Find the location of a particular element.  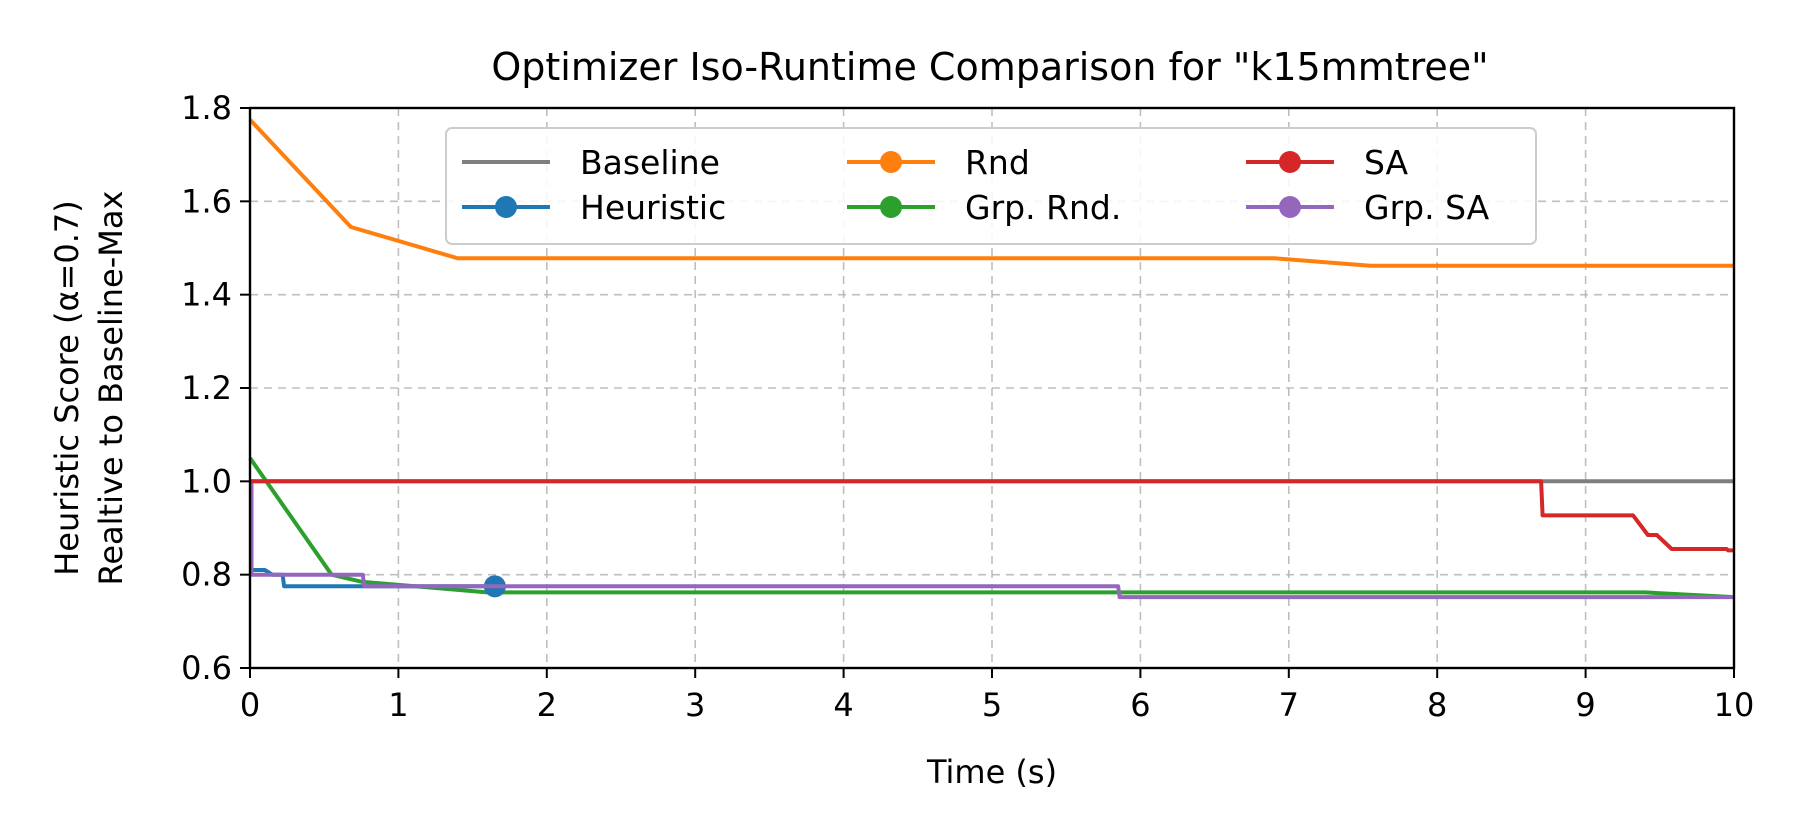

series-line-rnd is located at coordinates (991, 193).